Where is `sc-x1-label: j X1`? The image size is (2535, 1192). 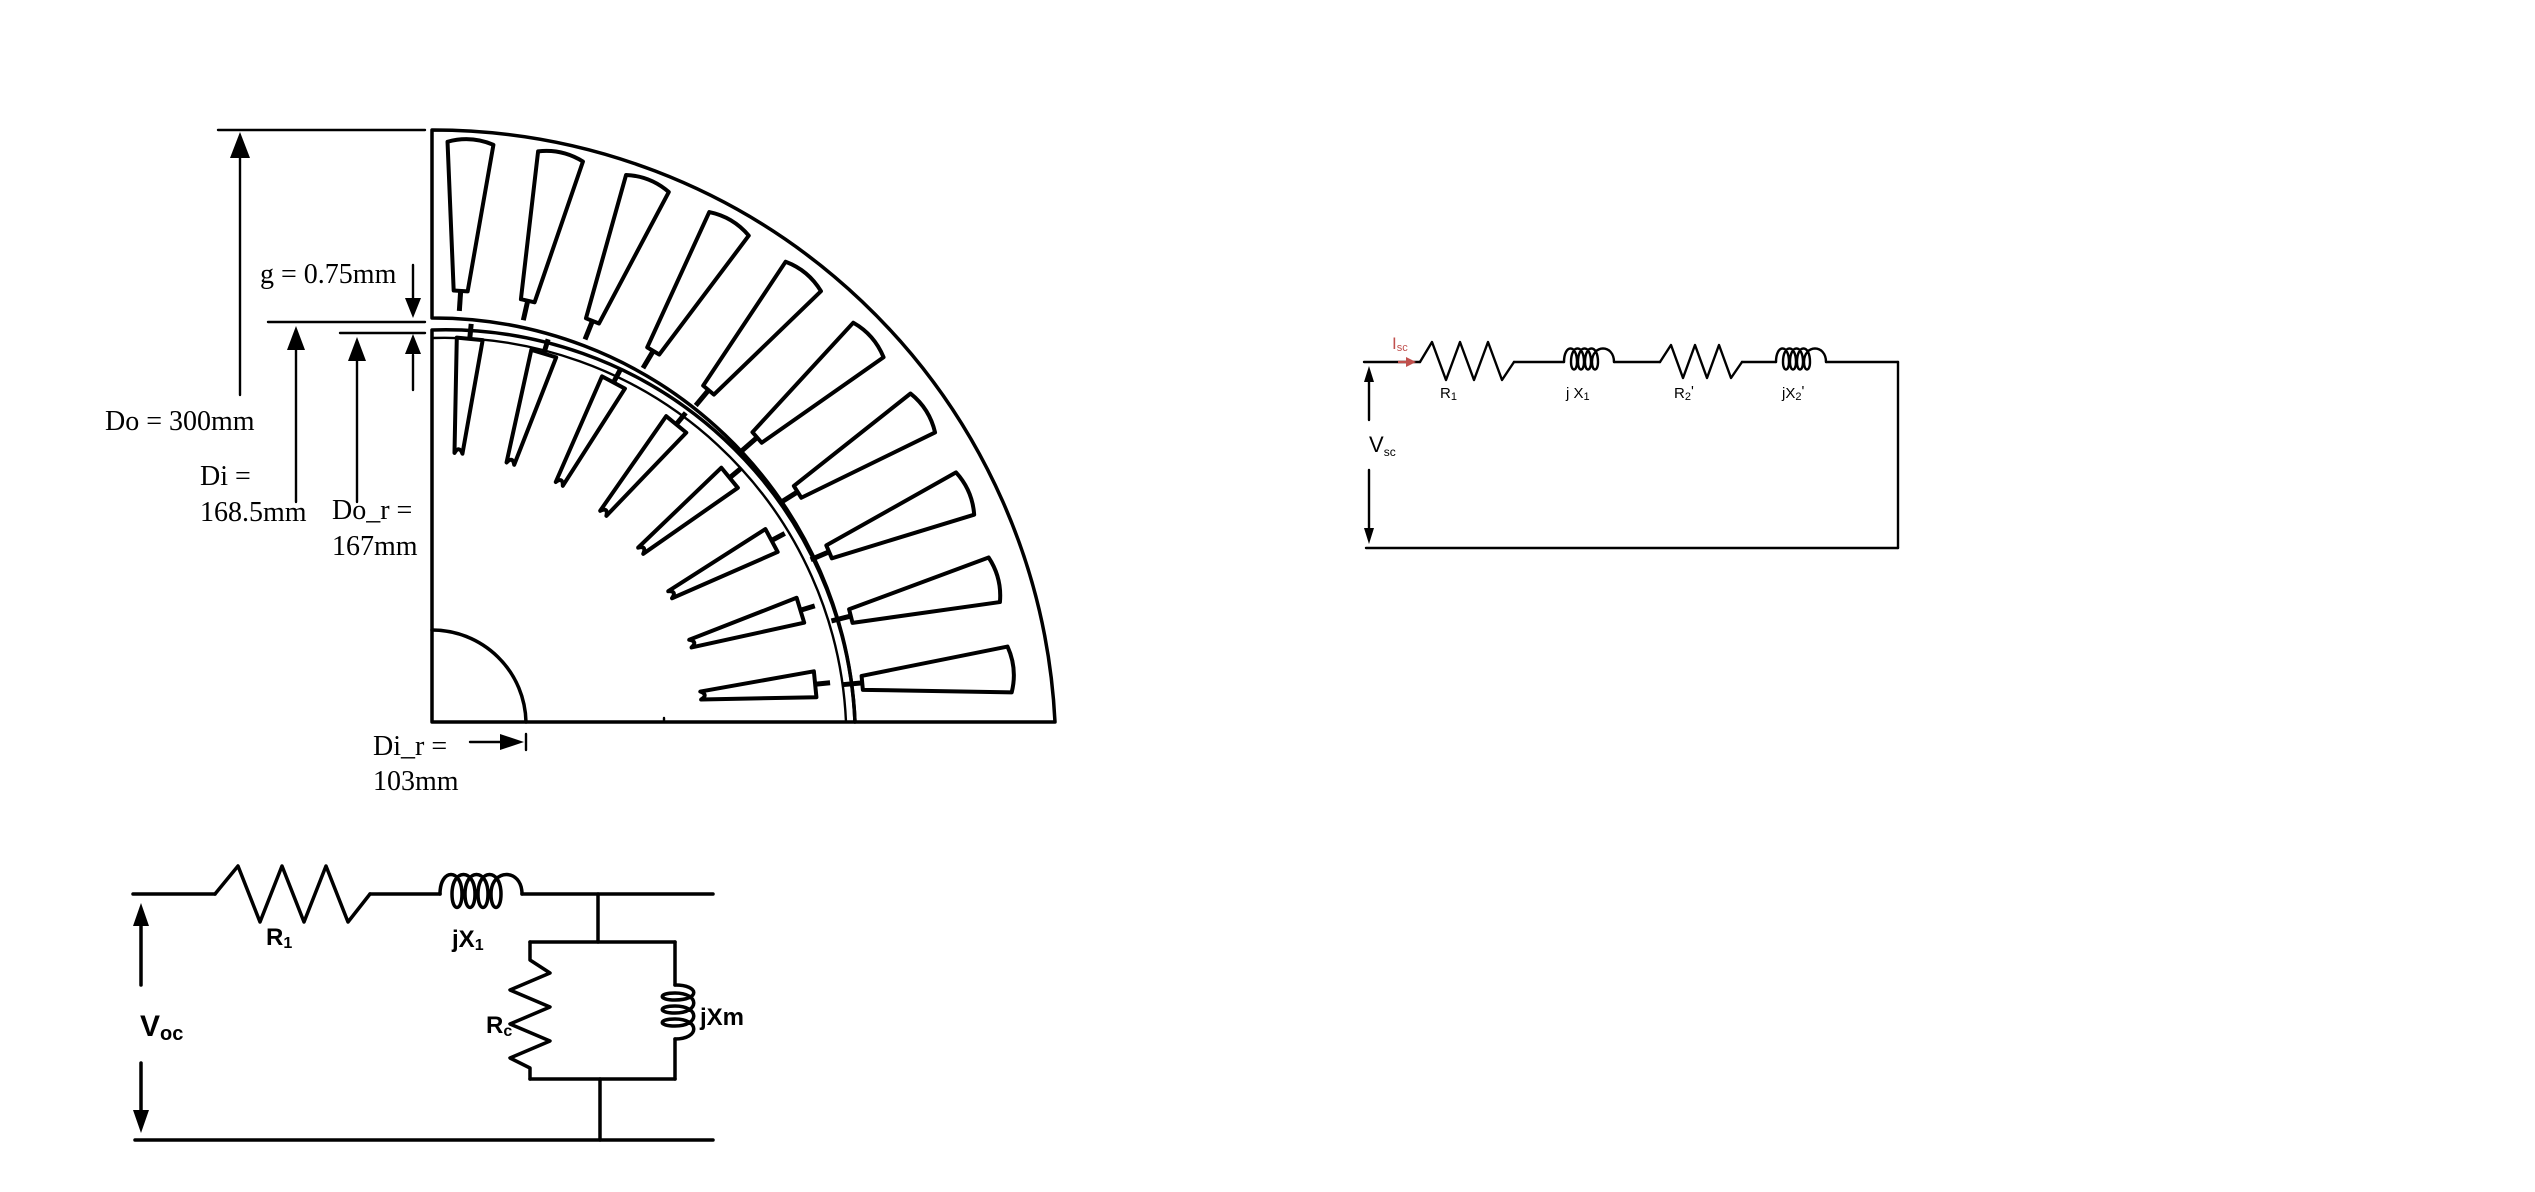
sc-x1-label: j X1 is located at coordinates (1577, 394).